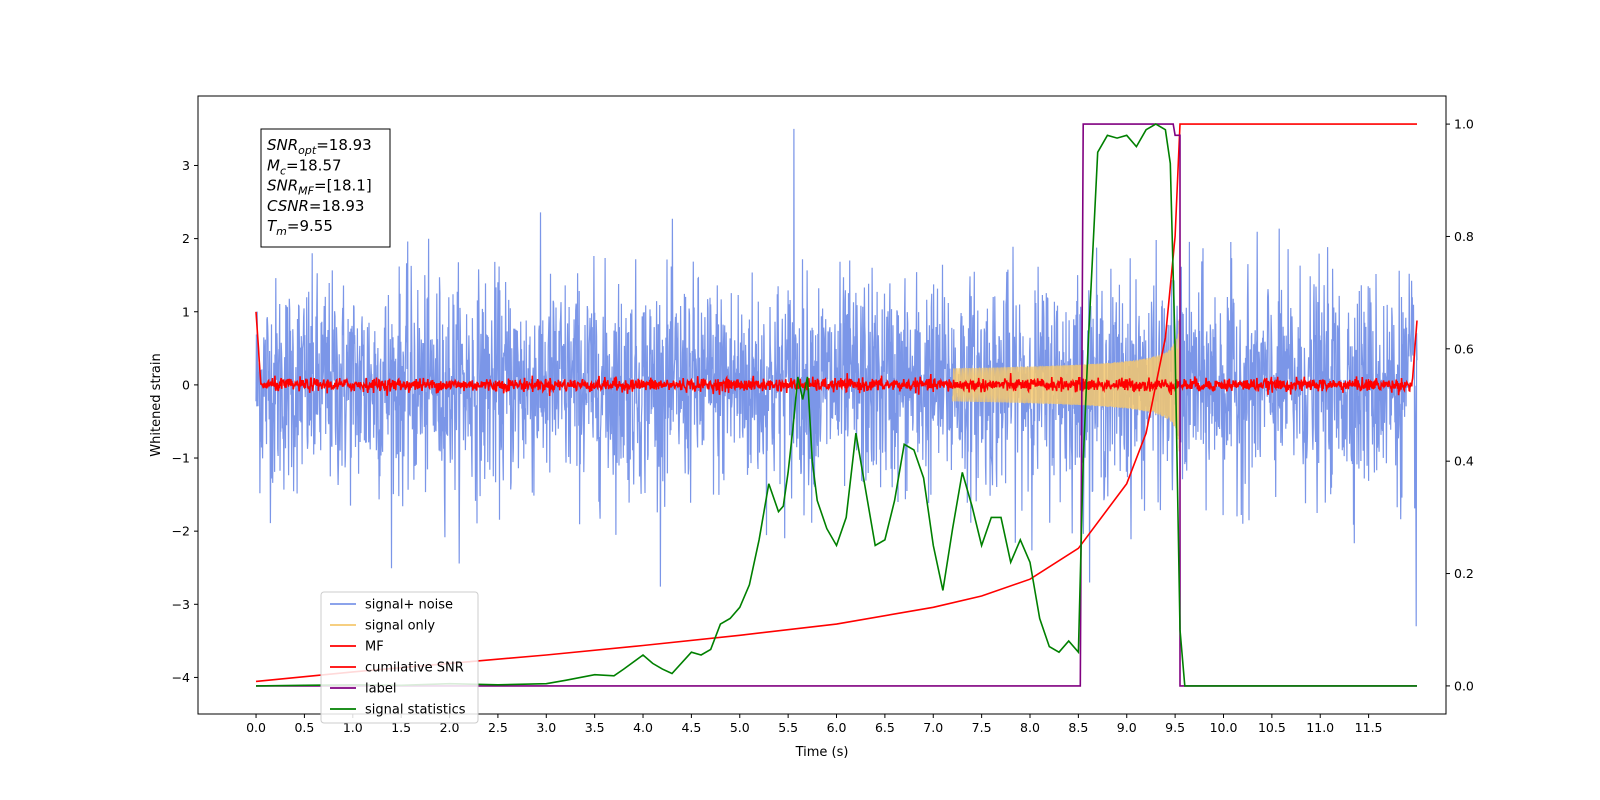 This screenshot has width=1600, height=800. I want to click on stats-line: Tm=9.55, so click(300, 227).